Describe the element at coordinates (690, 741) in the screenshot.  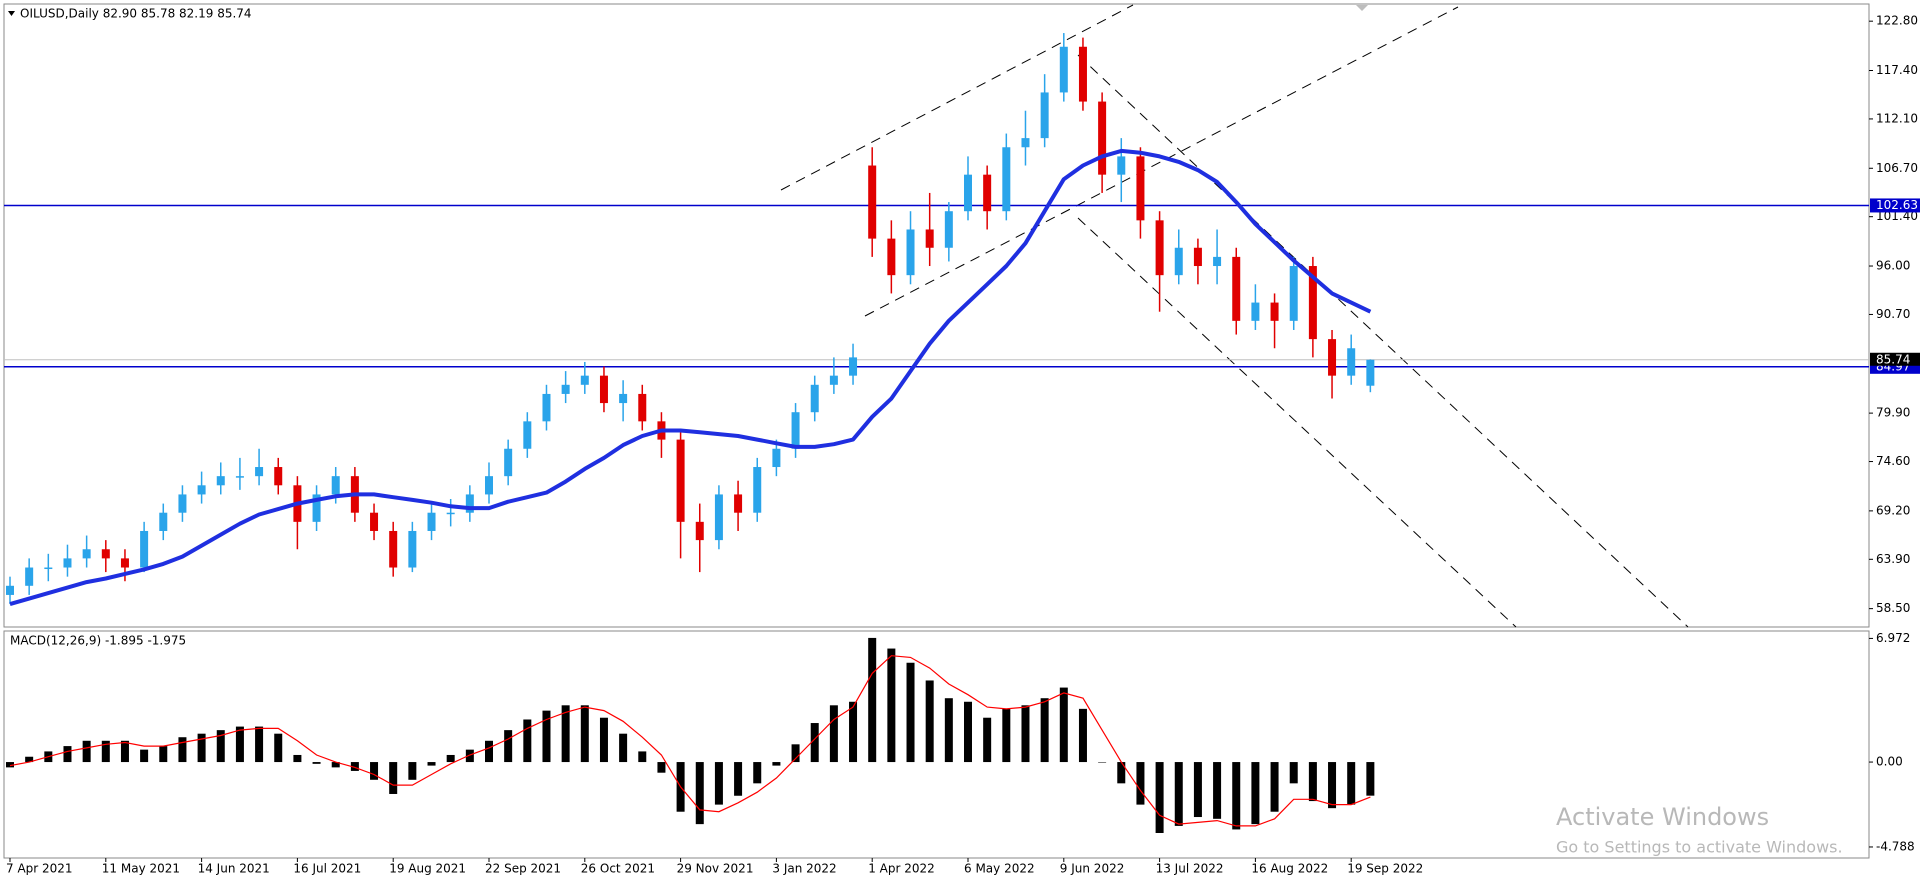
I see `macd-signal` at that location.